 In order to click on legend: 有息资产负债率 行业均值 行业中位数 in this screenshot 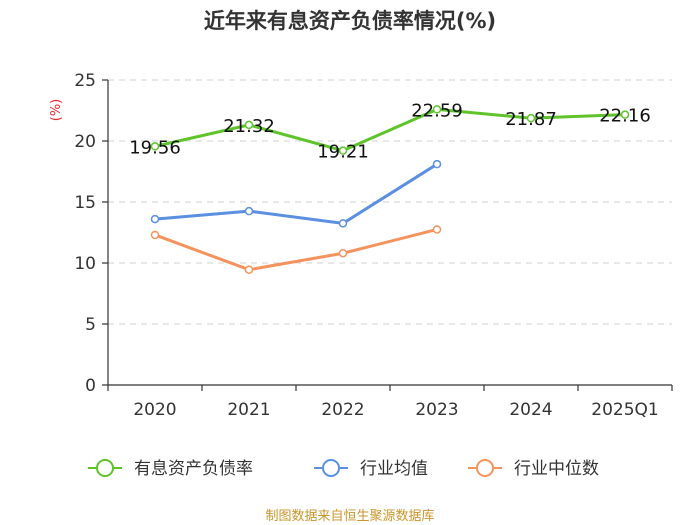, I will do `click(343, 469)`.